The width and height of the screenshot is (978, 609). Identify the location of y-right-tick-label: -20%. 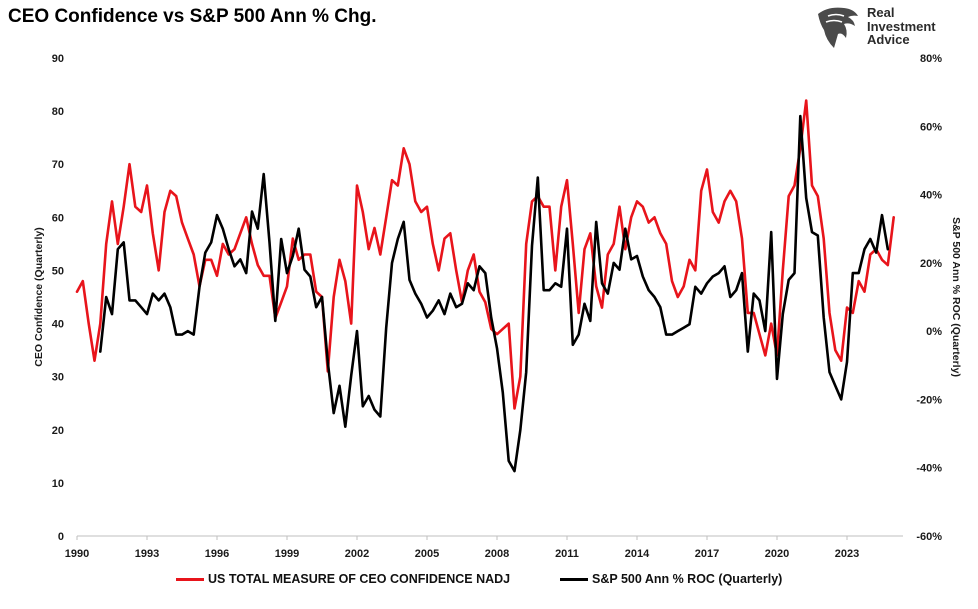
(929, 400).